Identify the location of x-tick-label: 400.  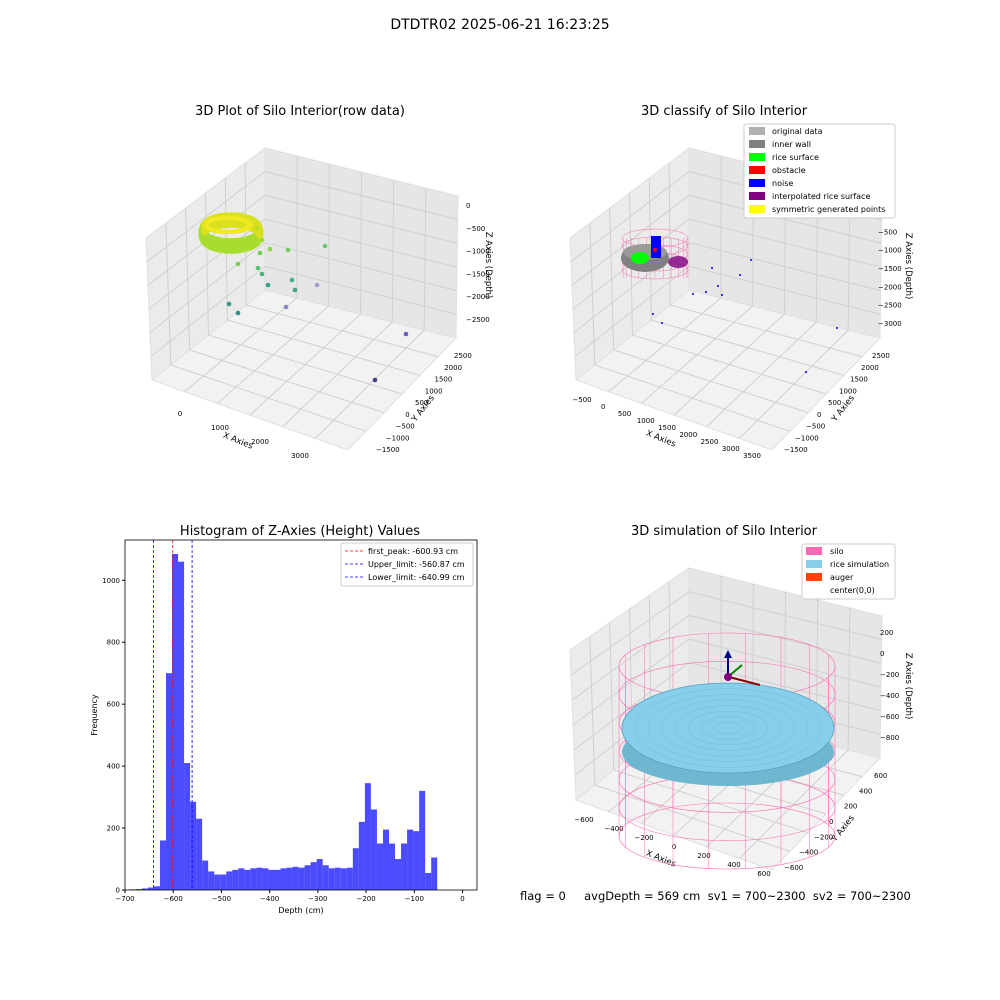
(733, 865).